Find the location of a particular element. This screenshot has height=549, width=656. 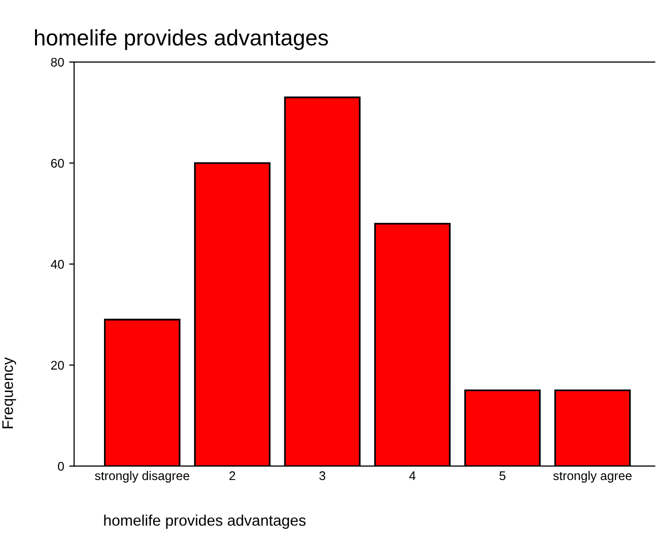

chart-title: homelife provides advantages is located at coordinates (181, 39).